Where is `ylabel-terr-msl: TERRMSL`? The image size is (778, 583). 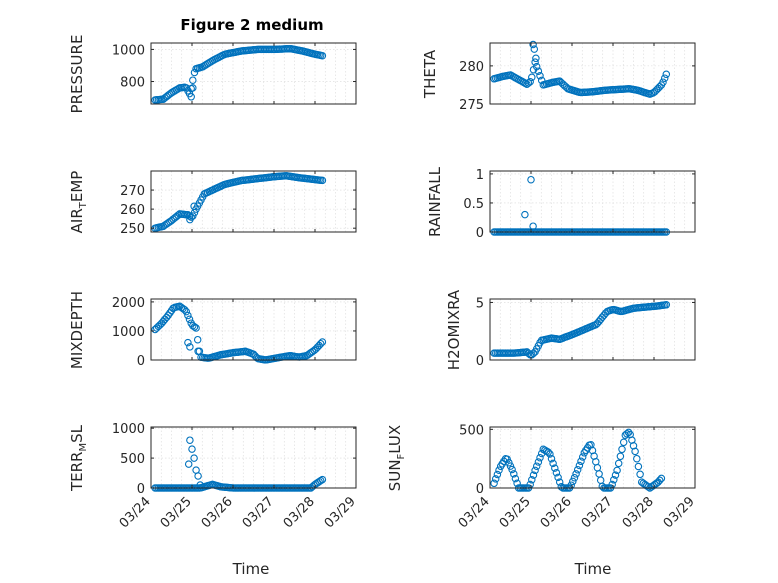 ylabel-terr-msl: TERRMSL is located at coordinates (78, 458).